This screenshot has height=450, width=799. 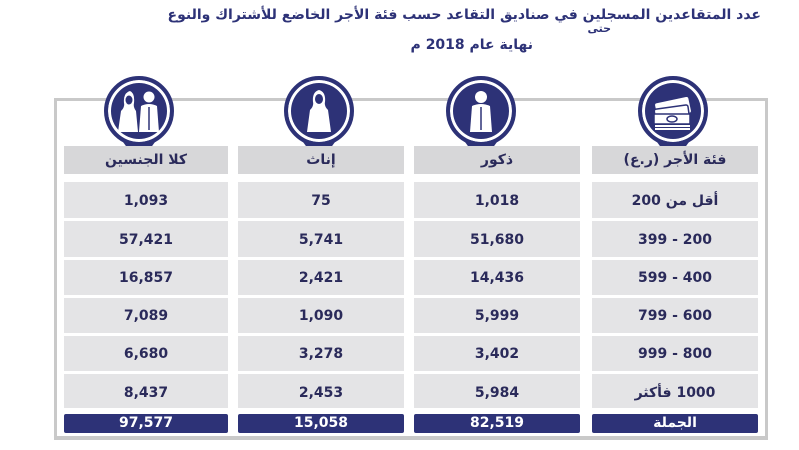 I want to click on cell-both-row-6: 8,437, so click(x=146, y=393).